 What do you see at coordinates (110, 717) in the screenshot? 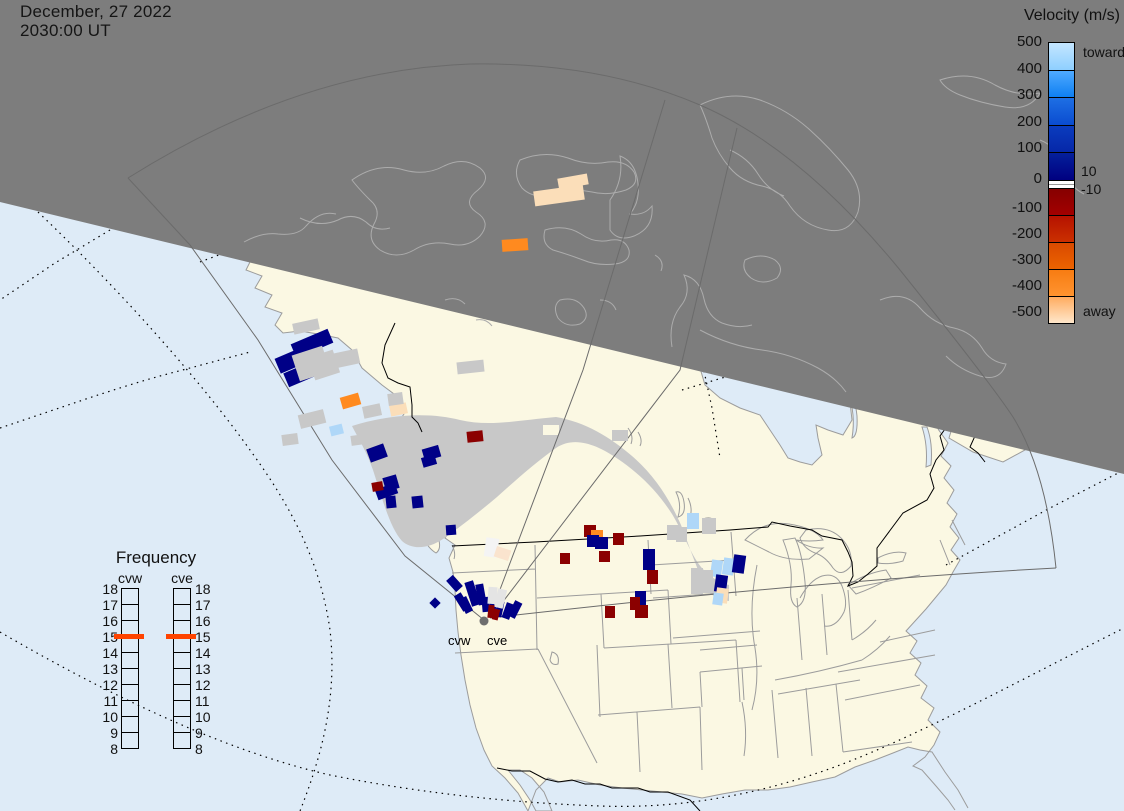
I see `frequency-tick-label-left: 10` at bounding box center [110, 717].